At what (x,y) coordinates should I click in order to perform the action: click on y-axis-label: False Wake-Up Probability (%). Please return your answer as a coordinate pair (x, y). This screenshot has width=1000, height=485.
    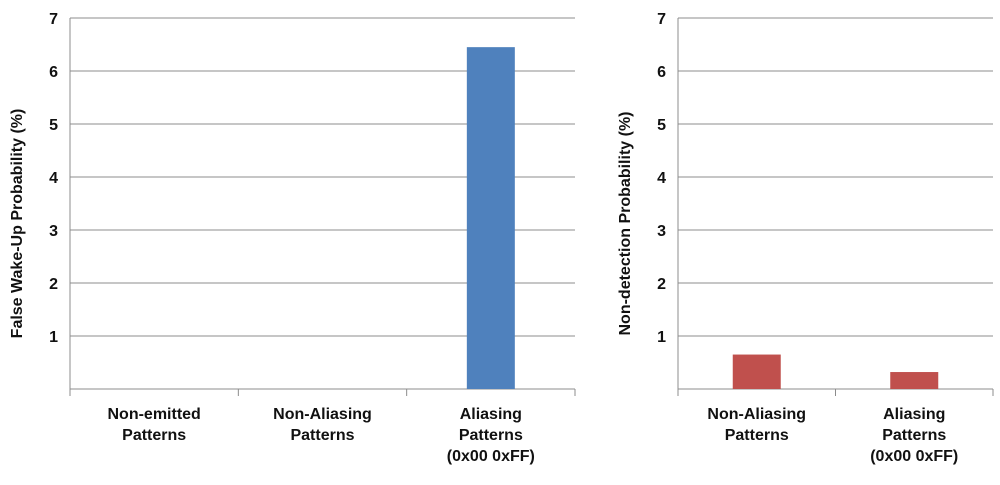
    Looking at the image, I should click on (17, 224).